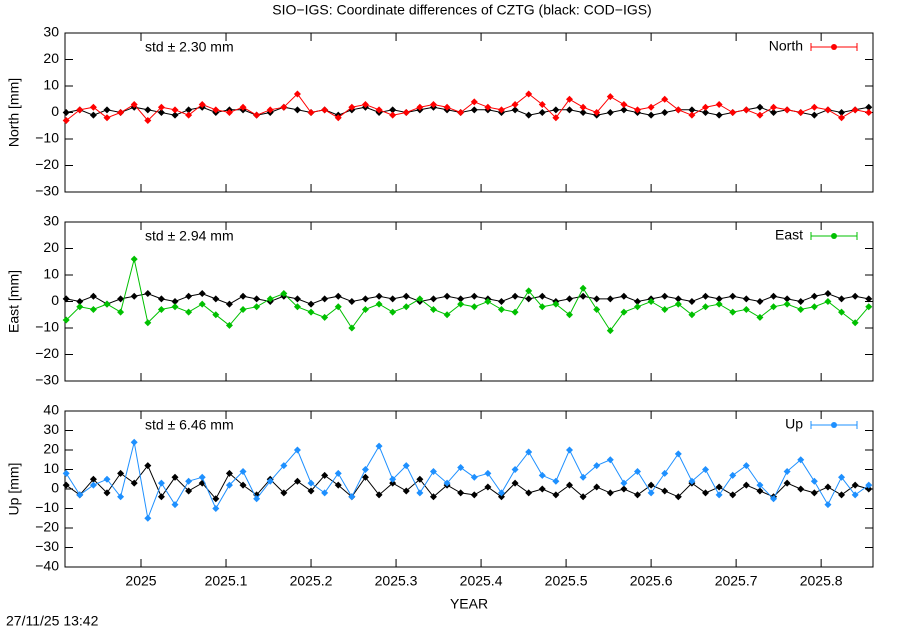  What do you see at coordinates (51, 410) in the screenshot?
I see `y-tick-label: 40` at bounding box center [51, 410].